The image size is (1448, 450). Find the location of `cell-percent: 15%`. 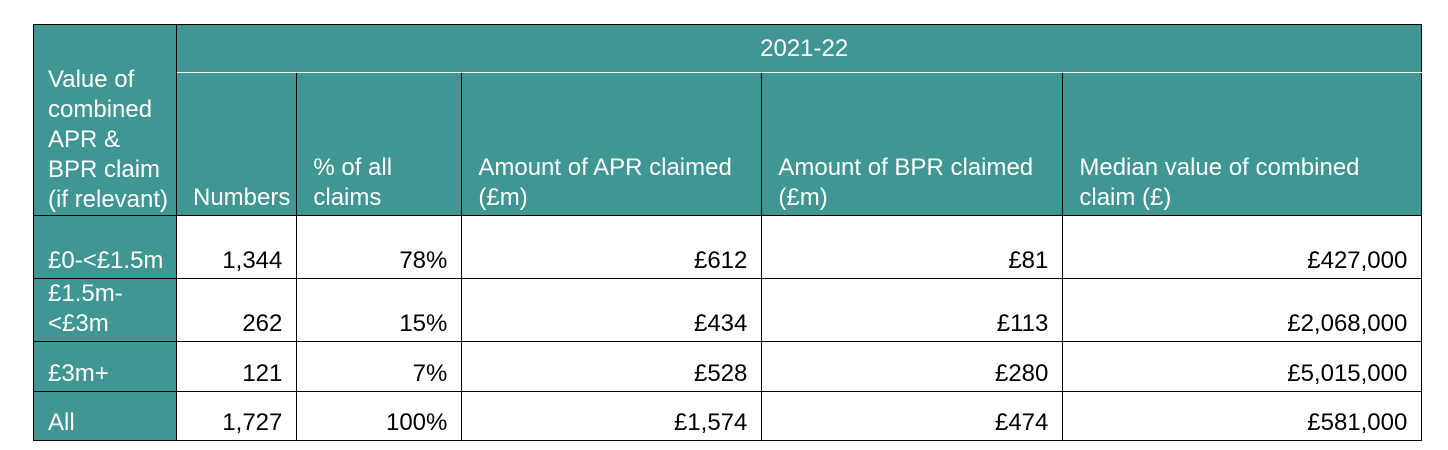

cell-percent: 15% is located at coordinates (379, 310).